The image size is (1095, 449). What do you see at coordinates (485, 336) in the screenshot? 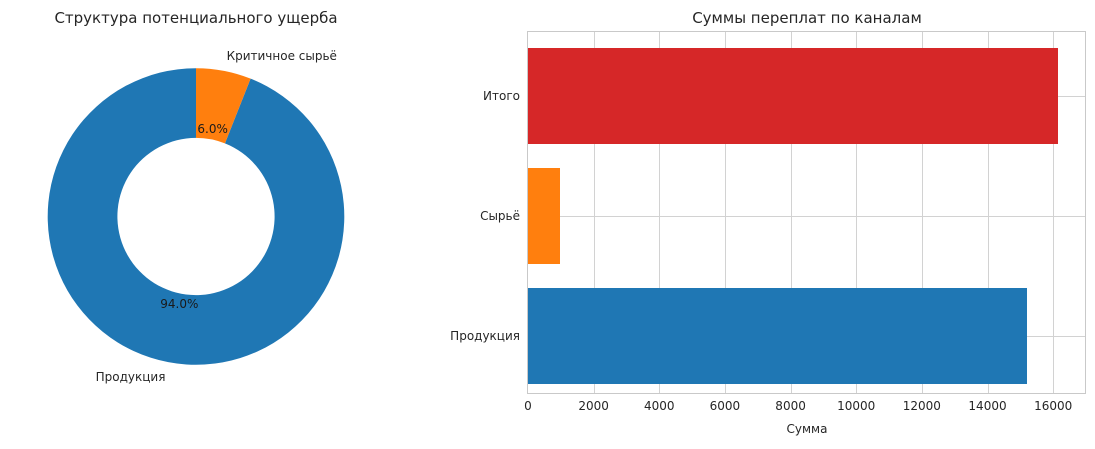
I see `y-tick-label-2: Продукция` at bounding box center [485, 336].